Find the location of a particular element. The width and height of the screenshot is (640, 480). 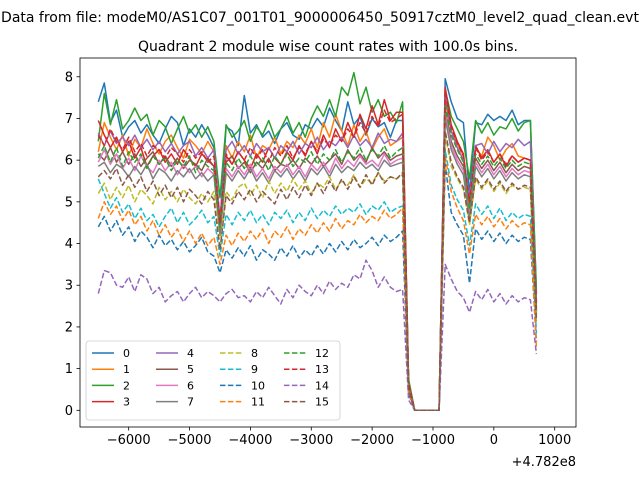

y-tick-label: 0 is located at coordinates (69, 411).